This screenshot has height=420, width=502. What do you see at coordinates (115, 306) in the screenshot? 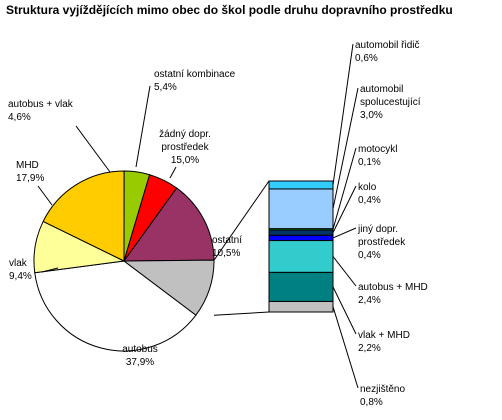
I see `pie-slice-autobus` at bounding box center [115, 306].